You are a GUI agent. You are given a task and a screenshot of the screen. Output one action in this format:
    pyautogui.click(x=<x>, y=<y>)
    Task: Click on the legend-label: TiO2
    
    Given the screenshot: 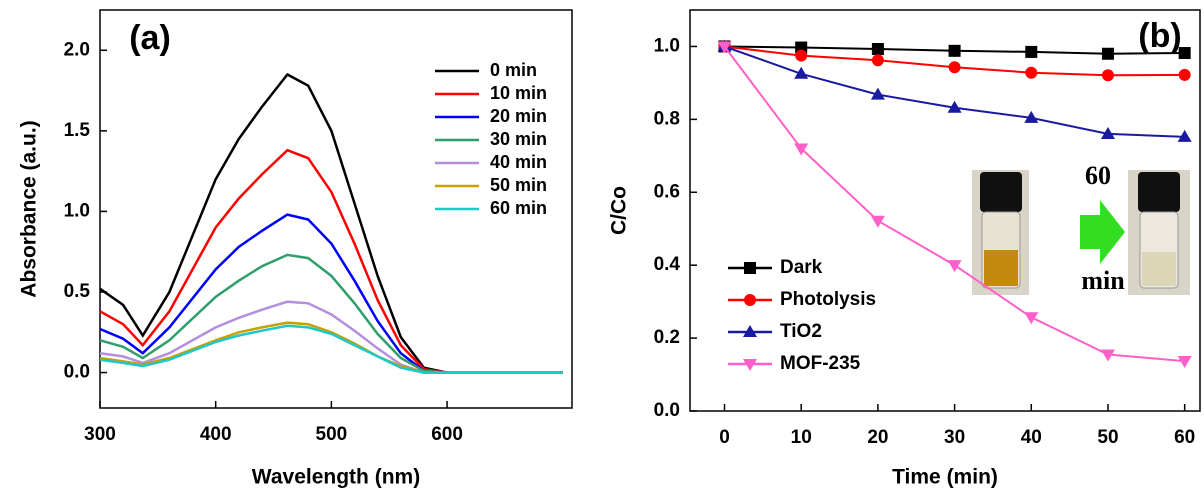 What is the action you would take?
    pyautogui.click(x=801, y=331)
    